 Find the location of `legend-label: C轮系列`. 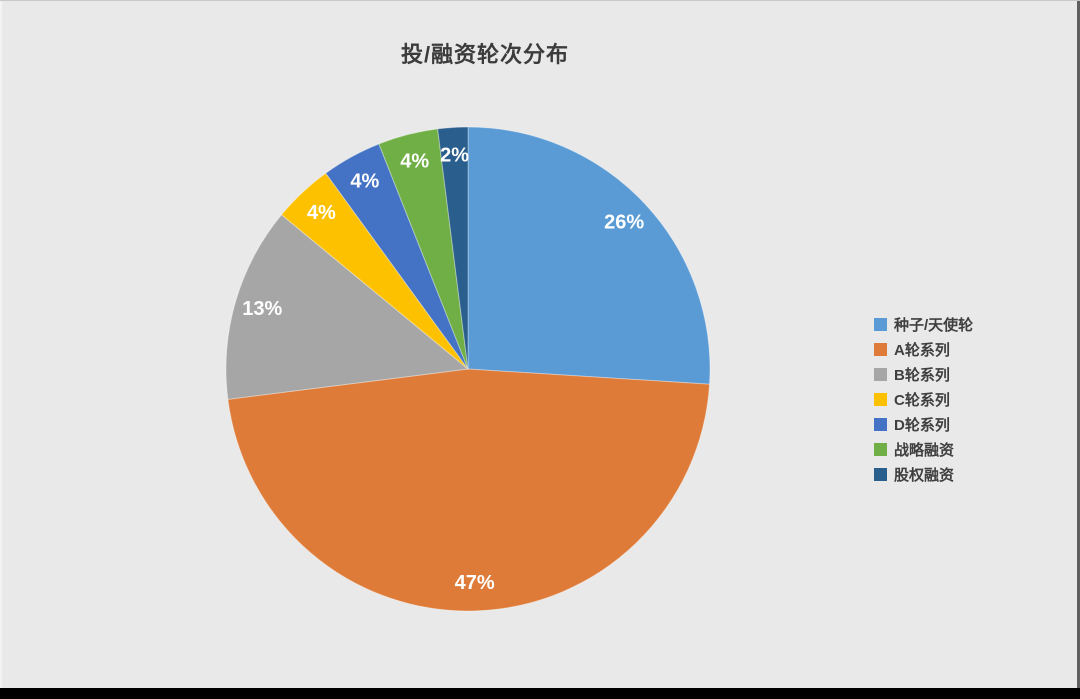

legend-label: C轮系列 is located at coordinates (922, 400).